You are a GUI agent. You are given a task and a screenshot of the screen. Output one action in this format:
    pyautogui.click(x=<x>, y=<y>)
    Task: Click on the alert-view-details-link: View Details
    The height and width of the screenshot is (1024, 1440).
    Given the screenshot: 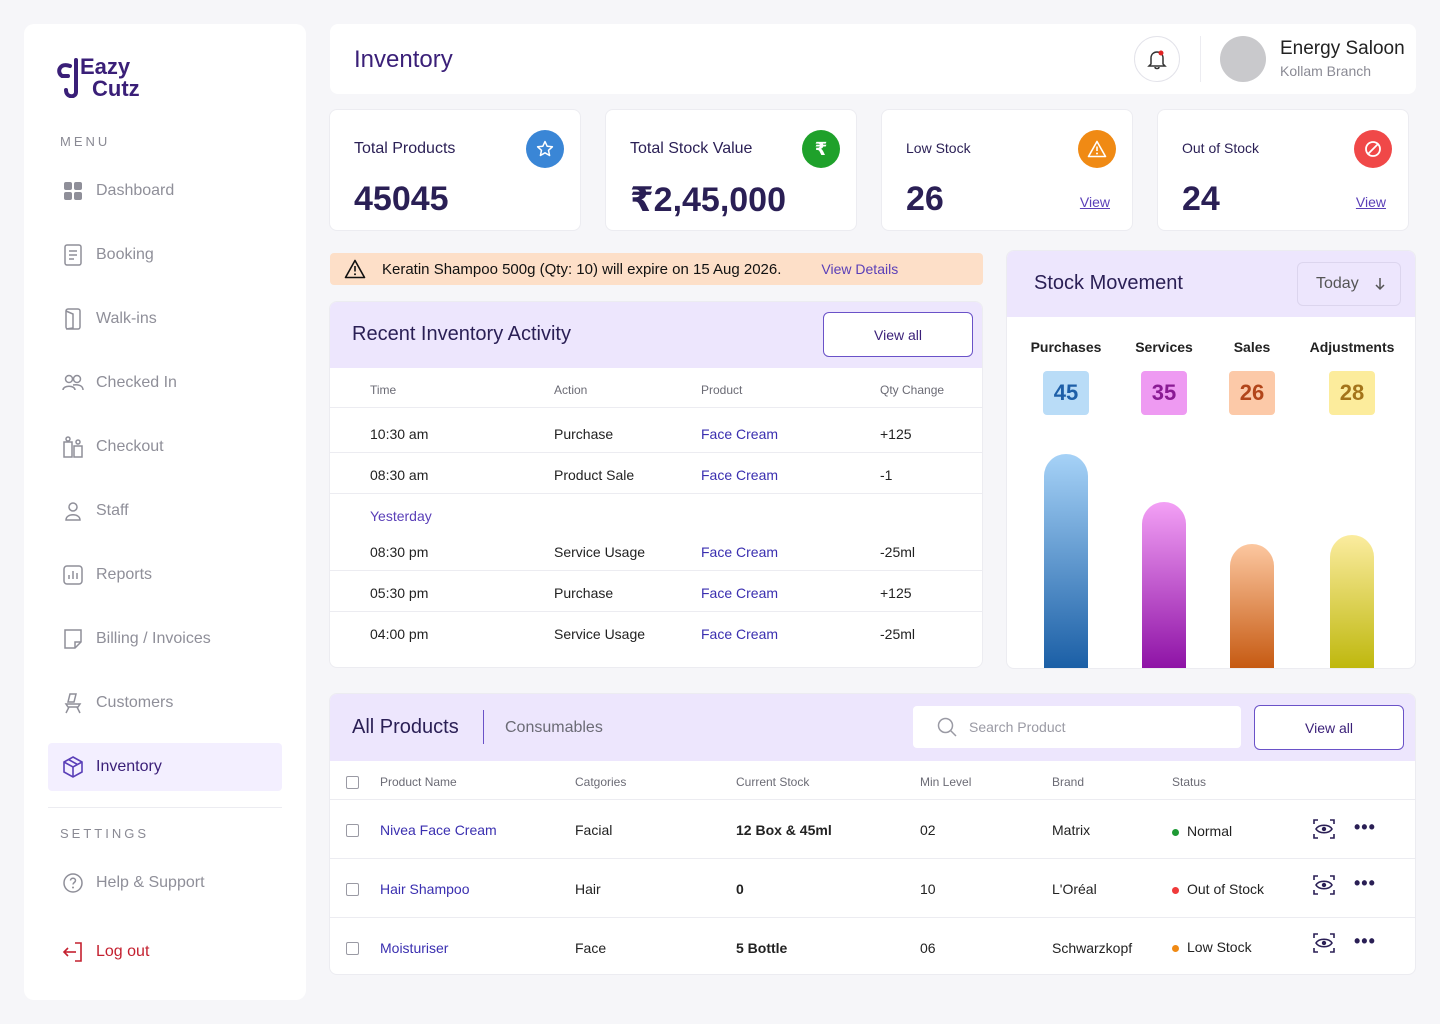 What is the action you would take?
    pyautogui.click(x=860, y=269)
    